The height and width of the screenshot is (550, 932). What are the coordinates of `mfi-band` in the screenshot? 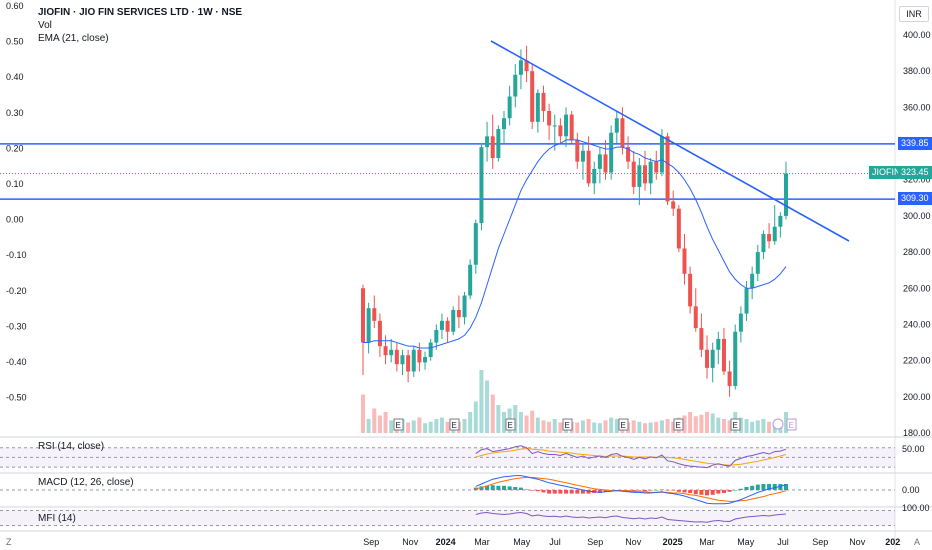 It's located at (447, 518).